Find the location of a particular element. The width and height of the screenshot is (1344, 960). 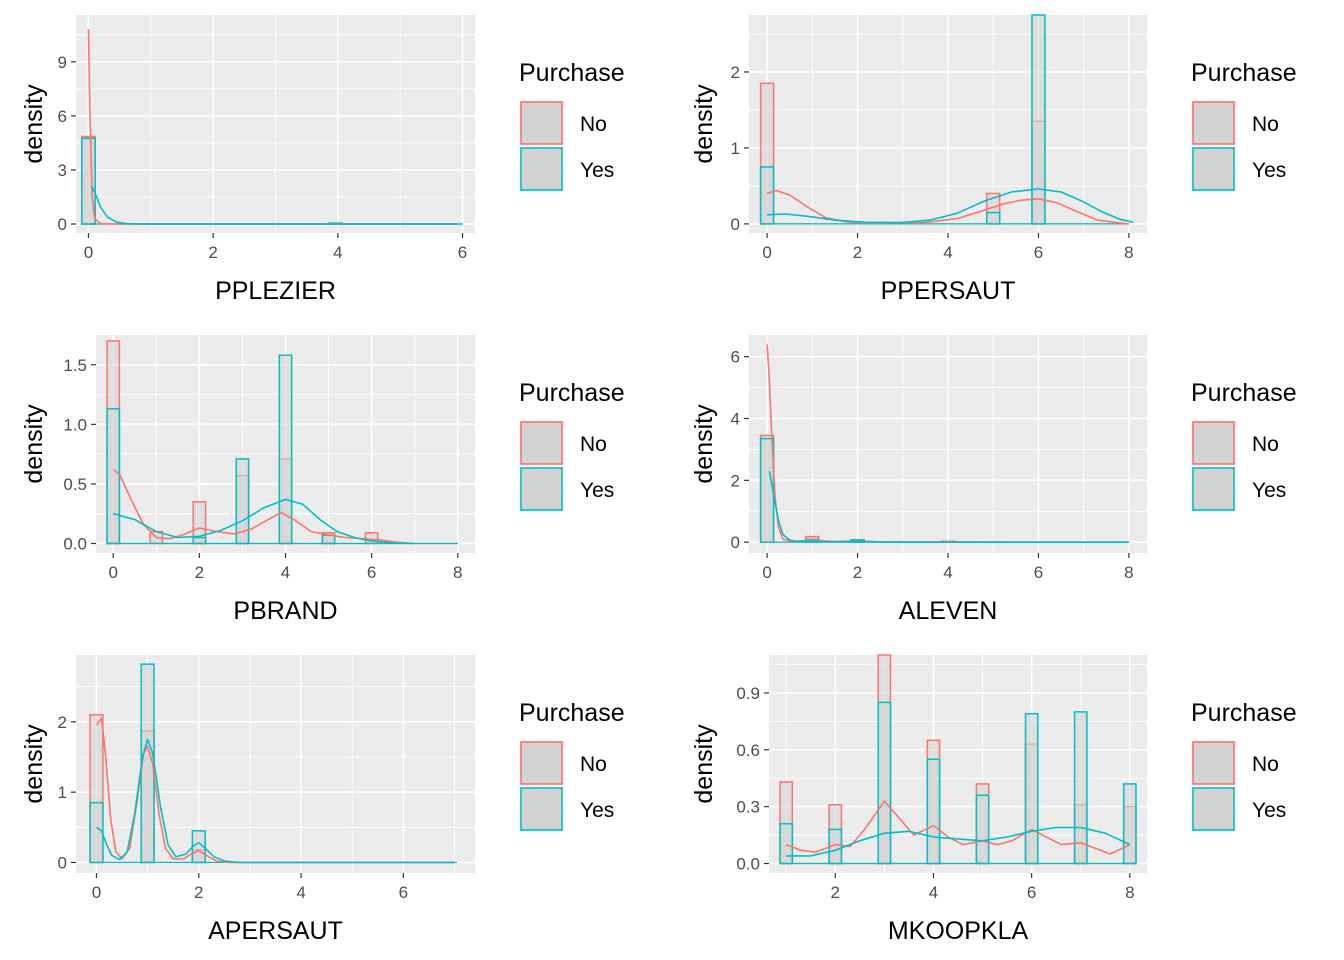

y-tick-label: 1.0 is located at coordinates (75, 424).